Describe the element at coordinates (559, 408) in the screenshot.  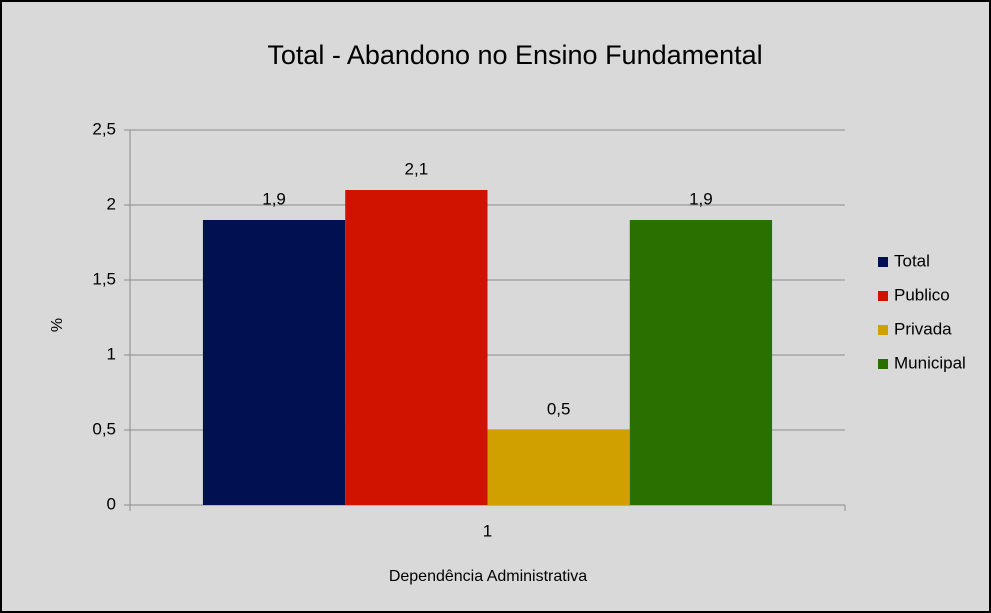
I see `data-label: 0,5` at that location.